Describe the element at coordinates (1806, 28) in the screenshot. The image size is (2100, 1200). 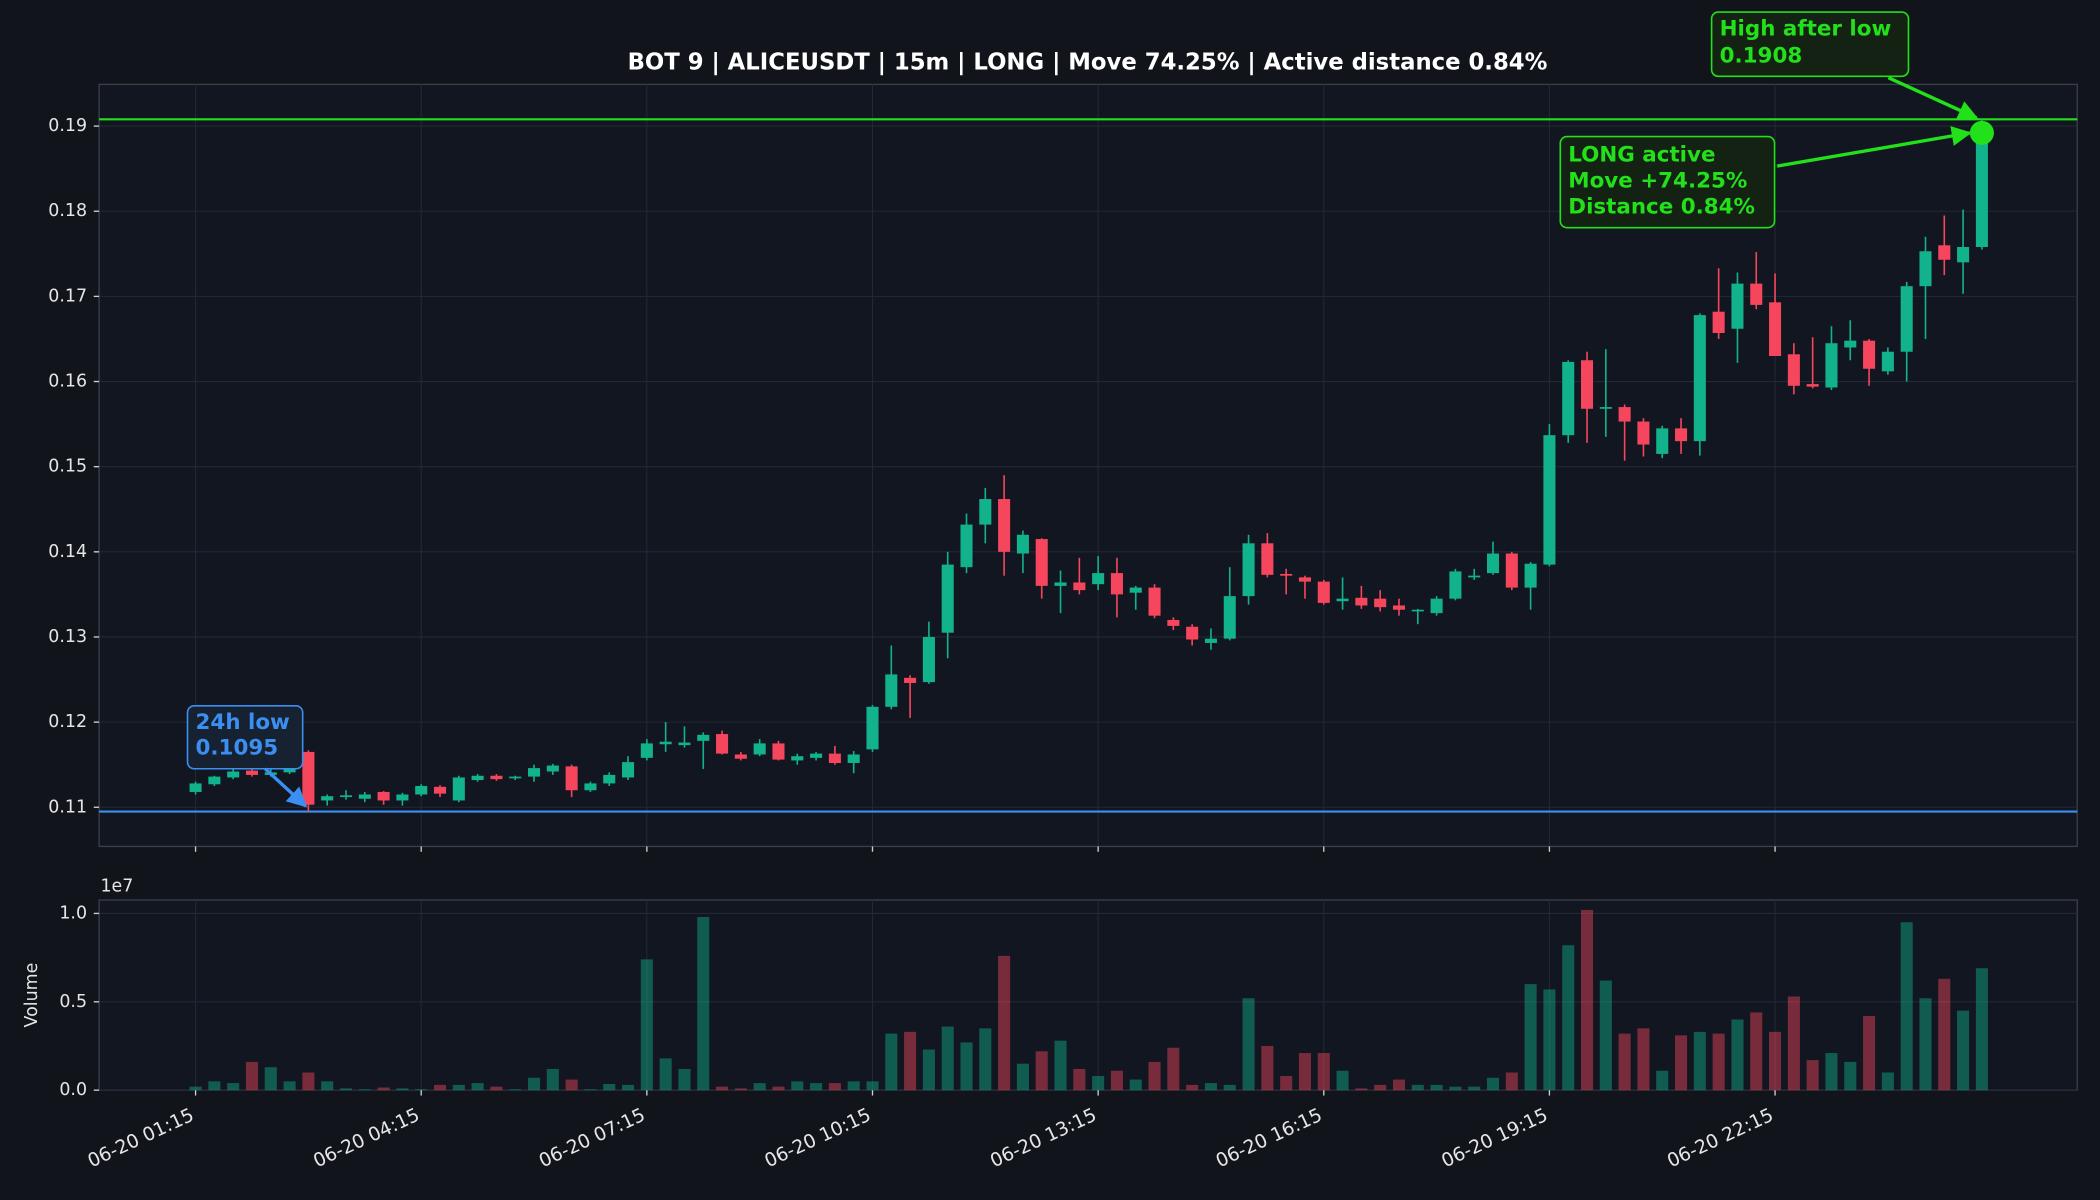
I see `annotation-text: High after low` at that location.